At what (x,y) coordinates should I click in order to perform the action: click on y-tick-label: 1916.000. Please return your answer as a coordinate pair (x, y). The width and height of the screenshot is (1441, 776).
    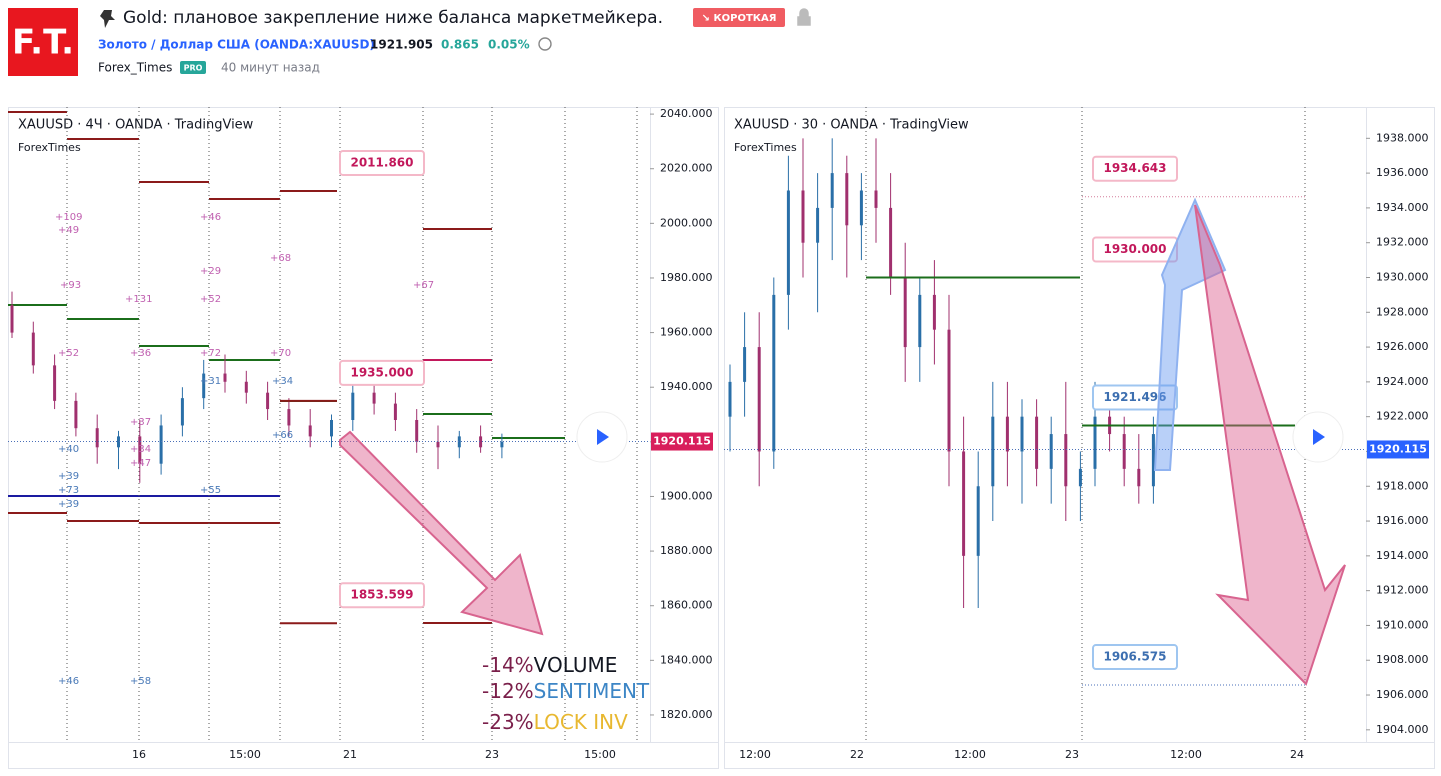
    Looking at the image, I should click on (1402, 520).